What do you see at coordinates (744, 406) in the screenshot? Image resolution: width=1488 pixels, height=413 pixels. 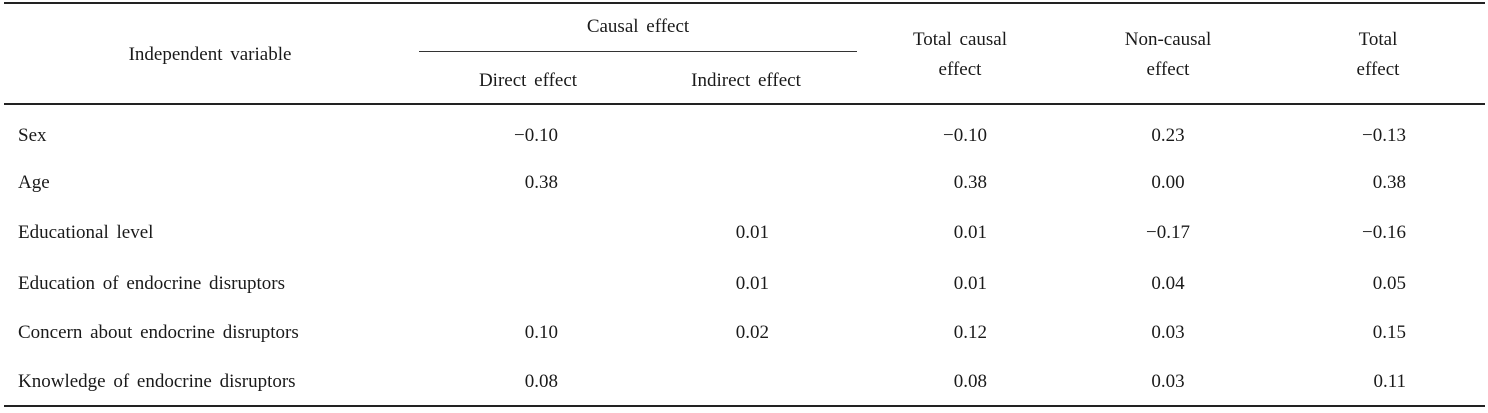 I see `table-bottom-rule` at bounding box center [744, 406].